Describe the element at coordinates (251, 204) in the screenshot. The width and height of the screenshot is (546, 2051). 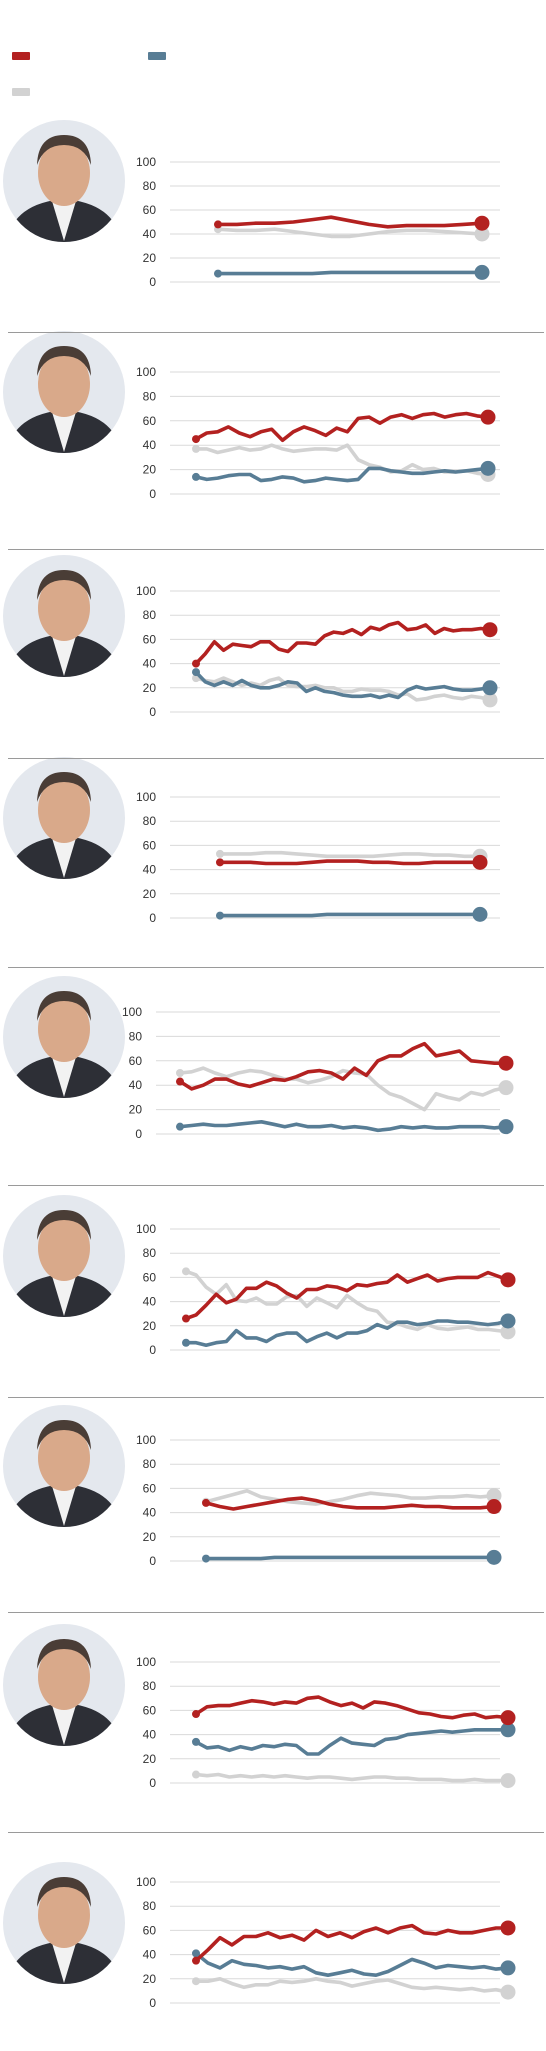
I see `chart-1: 0 20 40 60 80 100` at that location.